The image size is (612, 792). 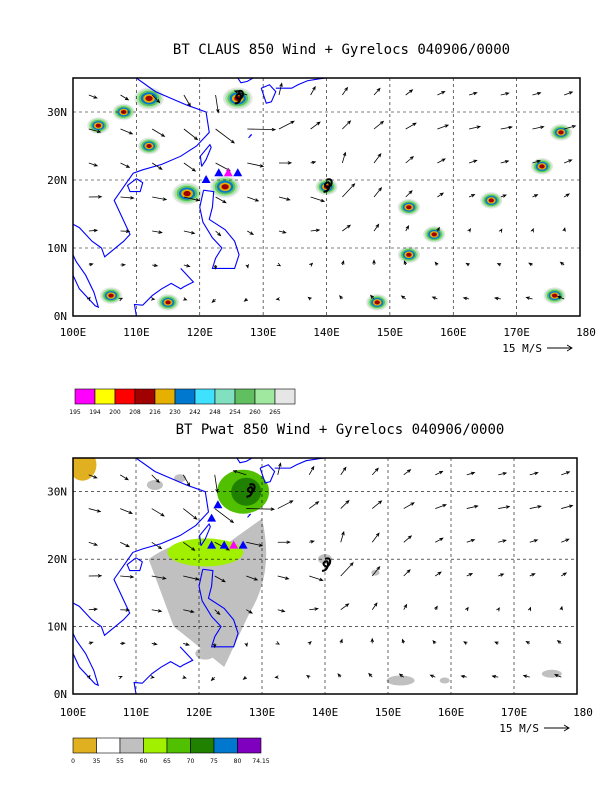 I want to click on colorbar-label: 65, so click(x=167, y=761).